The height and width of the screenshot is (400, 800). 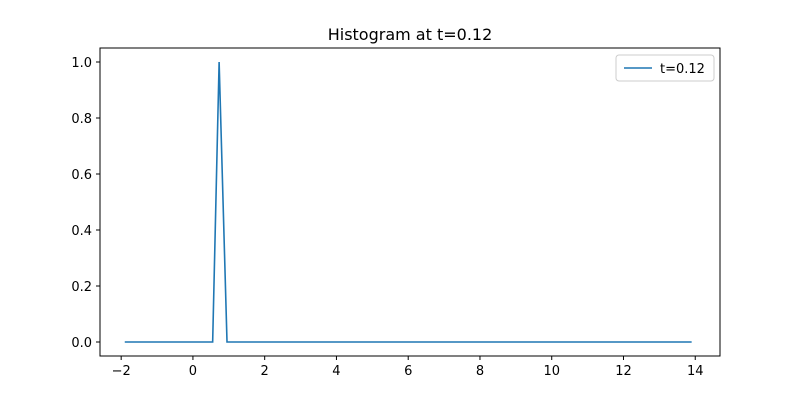 I want to click on y-tick-label: 0.4, so click(x=81, y=231).